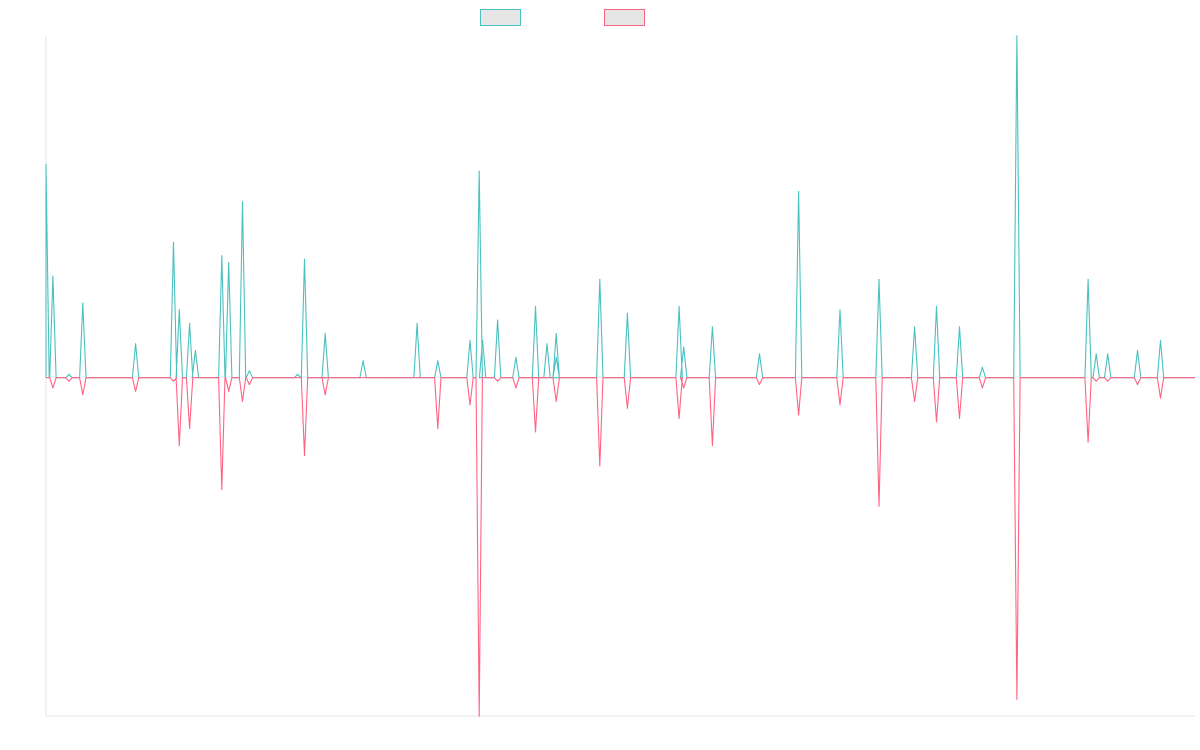 The width and height of the screenshot is (1200, 750). What do you see at coordinates (562, 17) in the screenshot?
I see `legend` at bounding box center [562, 17].